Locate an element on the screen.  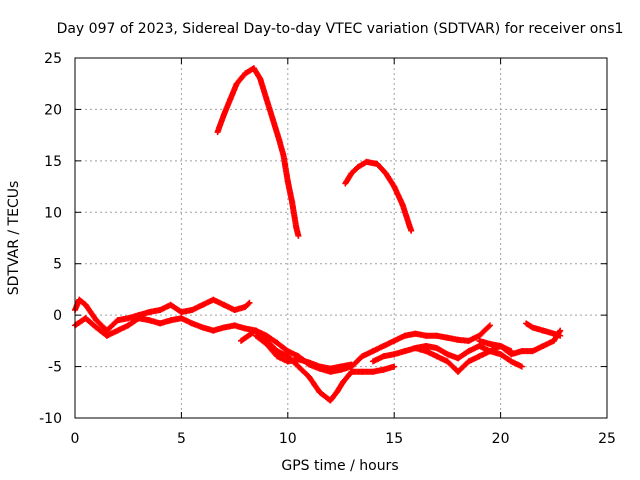
y-tick-label: 25 is located at coordinates (53, 59).